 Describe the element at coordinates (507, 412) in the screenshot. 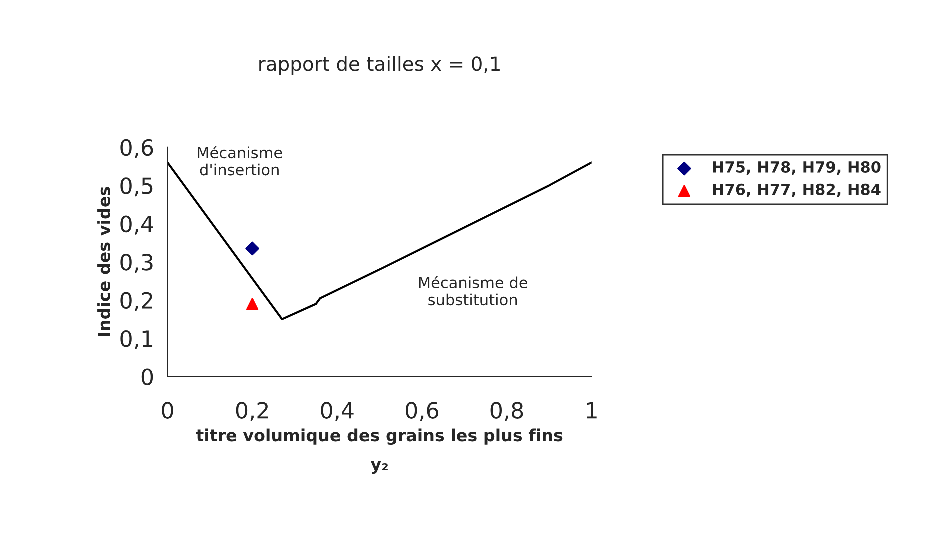

I see `x-tick-label: 0,8` at that location.